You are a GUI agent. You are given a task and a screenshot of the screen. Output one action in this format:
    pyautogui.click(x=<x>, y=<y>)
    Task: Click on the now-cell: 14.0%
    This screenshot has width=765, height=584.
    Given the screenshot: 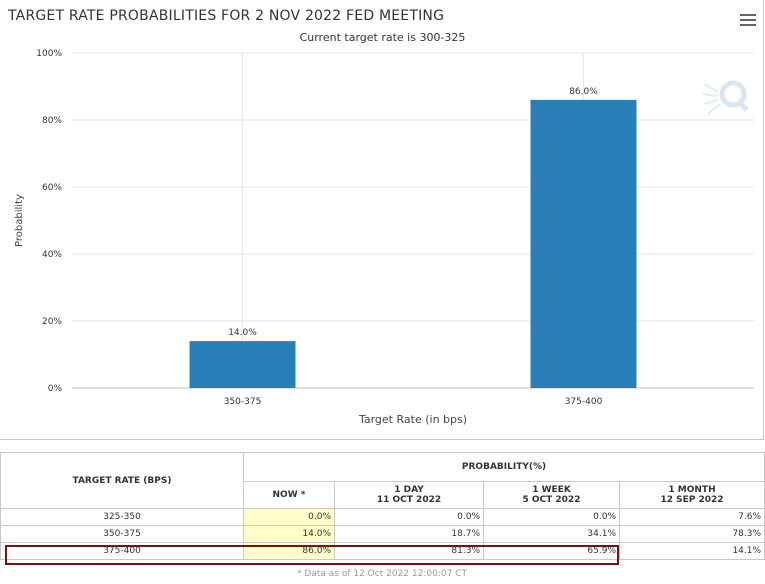 What is the action you would take?
    pyautogui.click(x=289, y=534)
    